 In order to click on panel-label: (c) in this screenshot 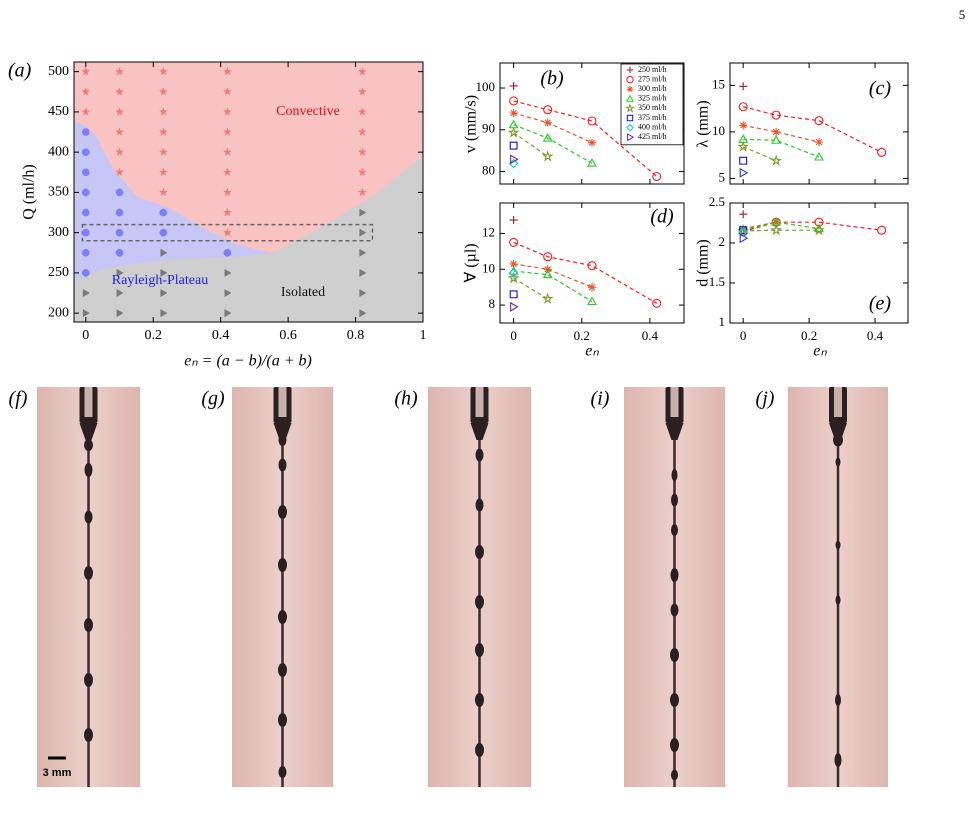, I will do `click(880, 89)`.